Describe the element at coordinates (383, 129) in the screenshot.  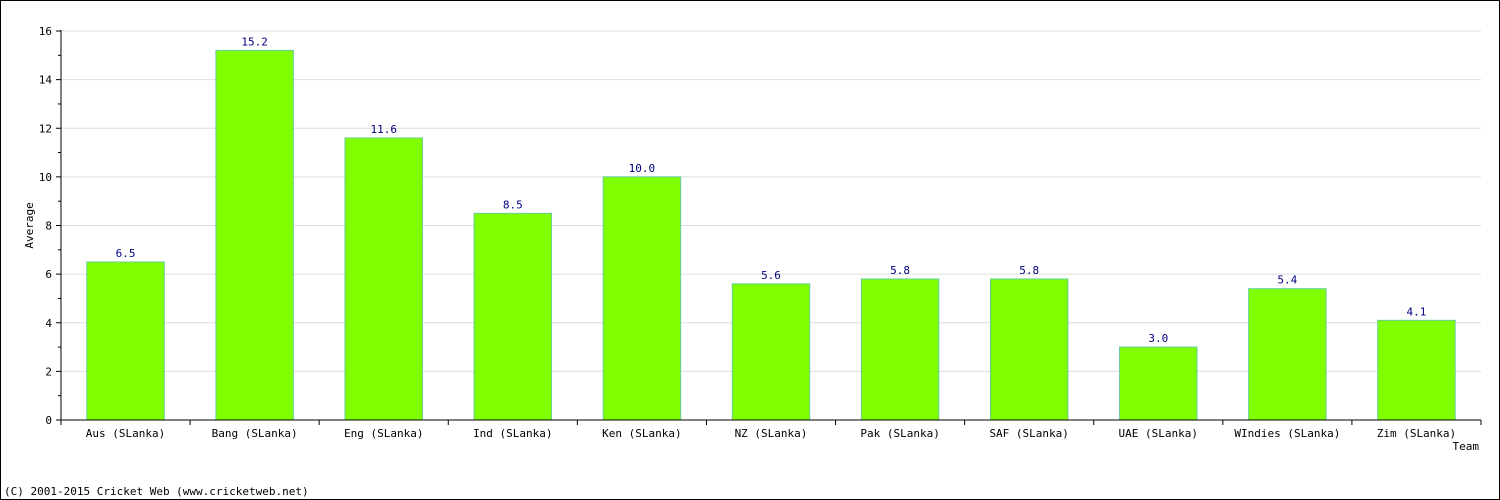
I see `bar-value-label: 11.6` at that location.